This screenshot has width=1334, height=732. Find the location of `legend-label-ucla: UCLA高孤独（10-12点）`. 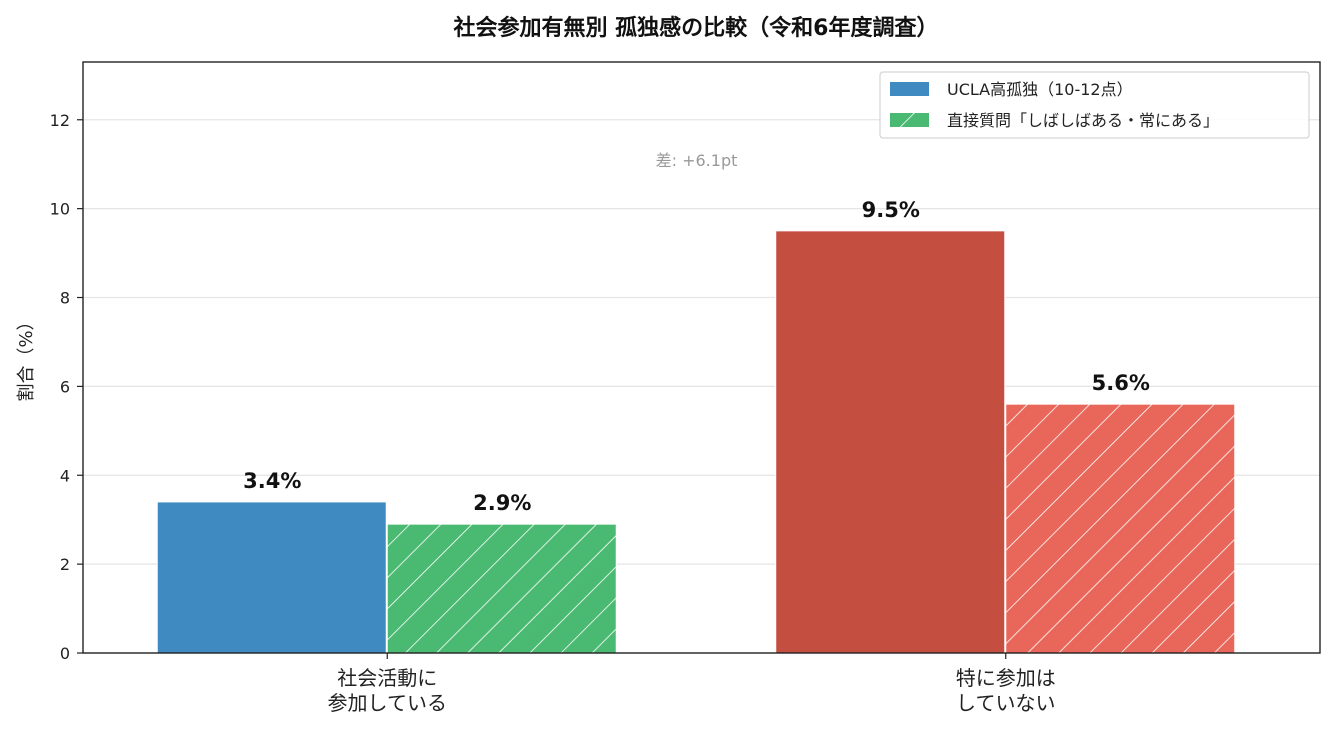

legend-label-ucla: UCLA高孤独（10-12点） is located at coordinates (1040, 89).